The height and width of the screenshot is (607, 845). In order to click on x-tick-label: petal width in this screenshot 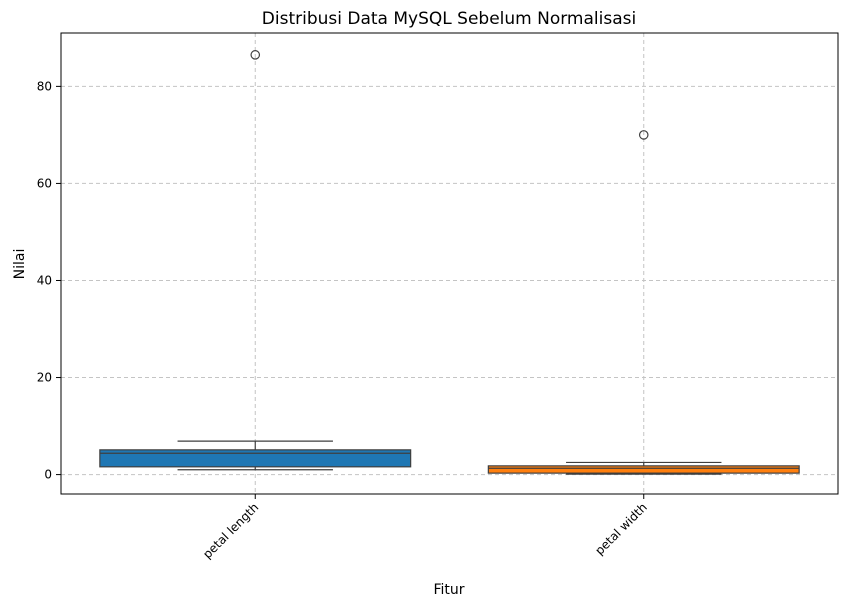, I will do `click(620, 528)`.